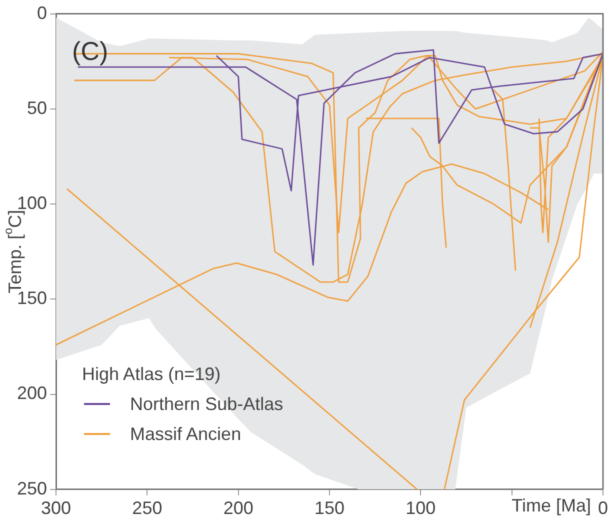 This screenshot has height=523, width=611. I want to click on x-axis-title: Time [Ma], so click(551, 505).